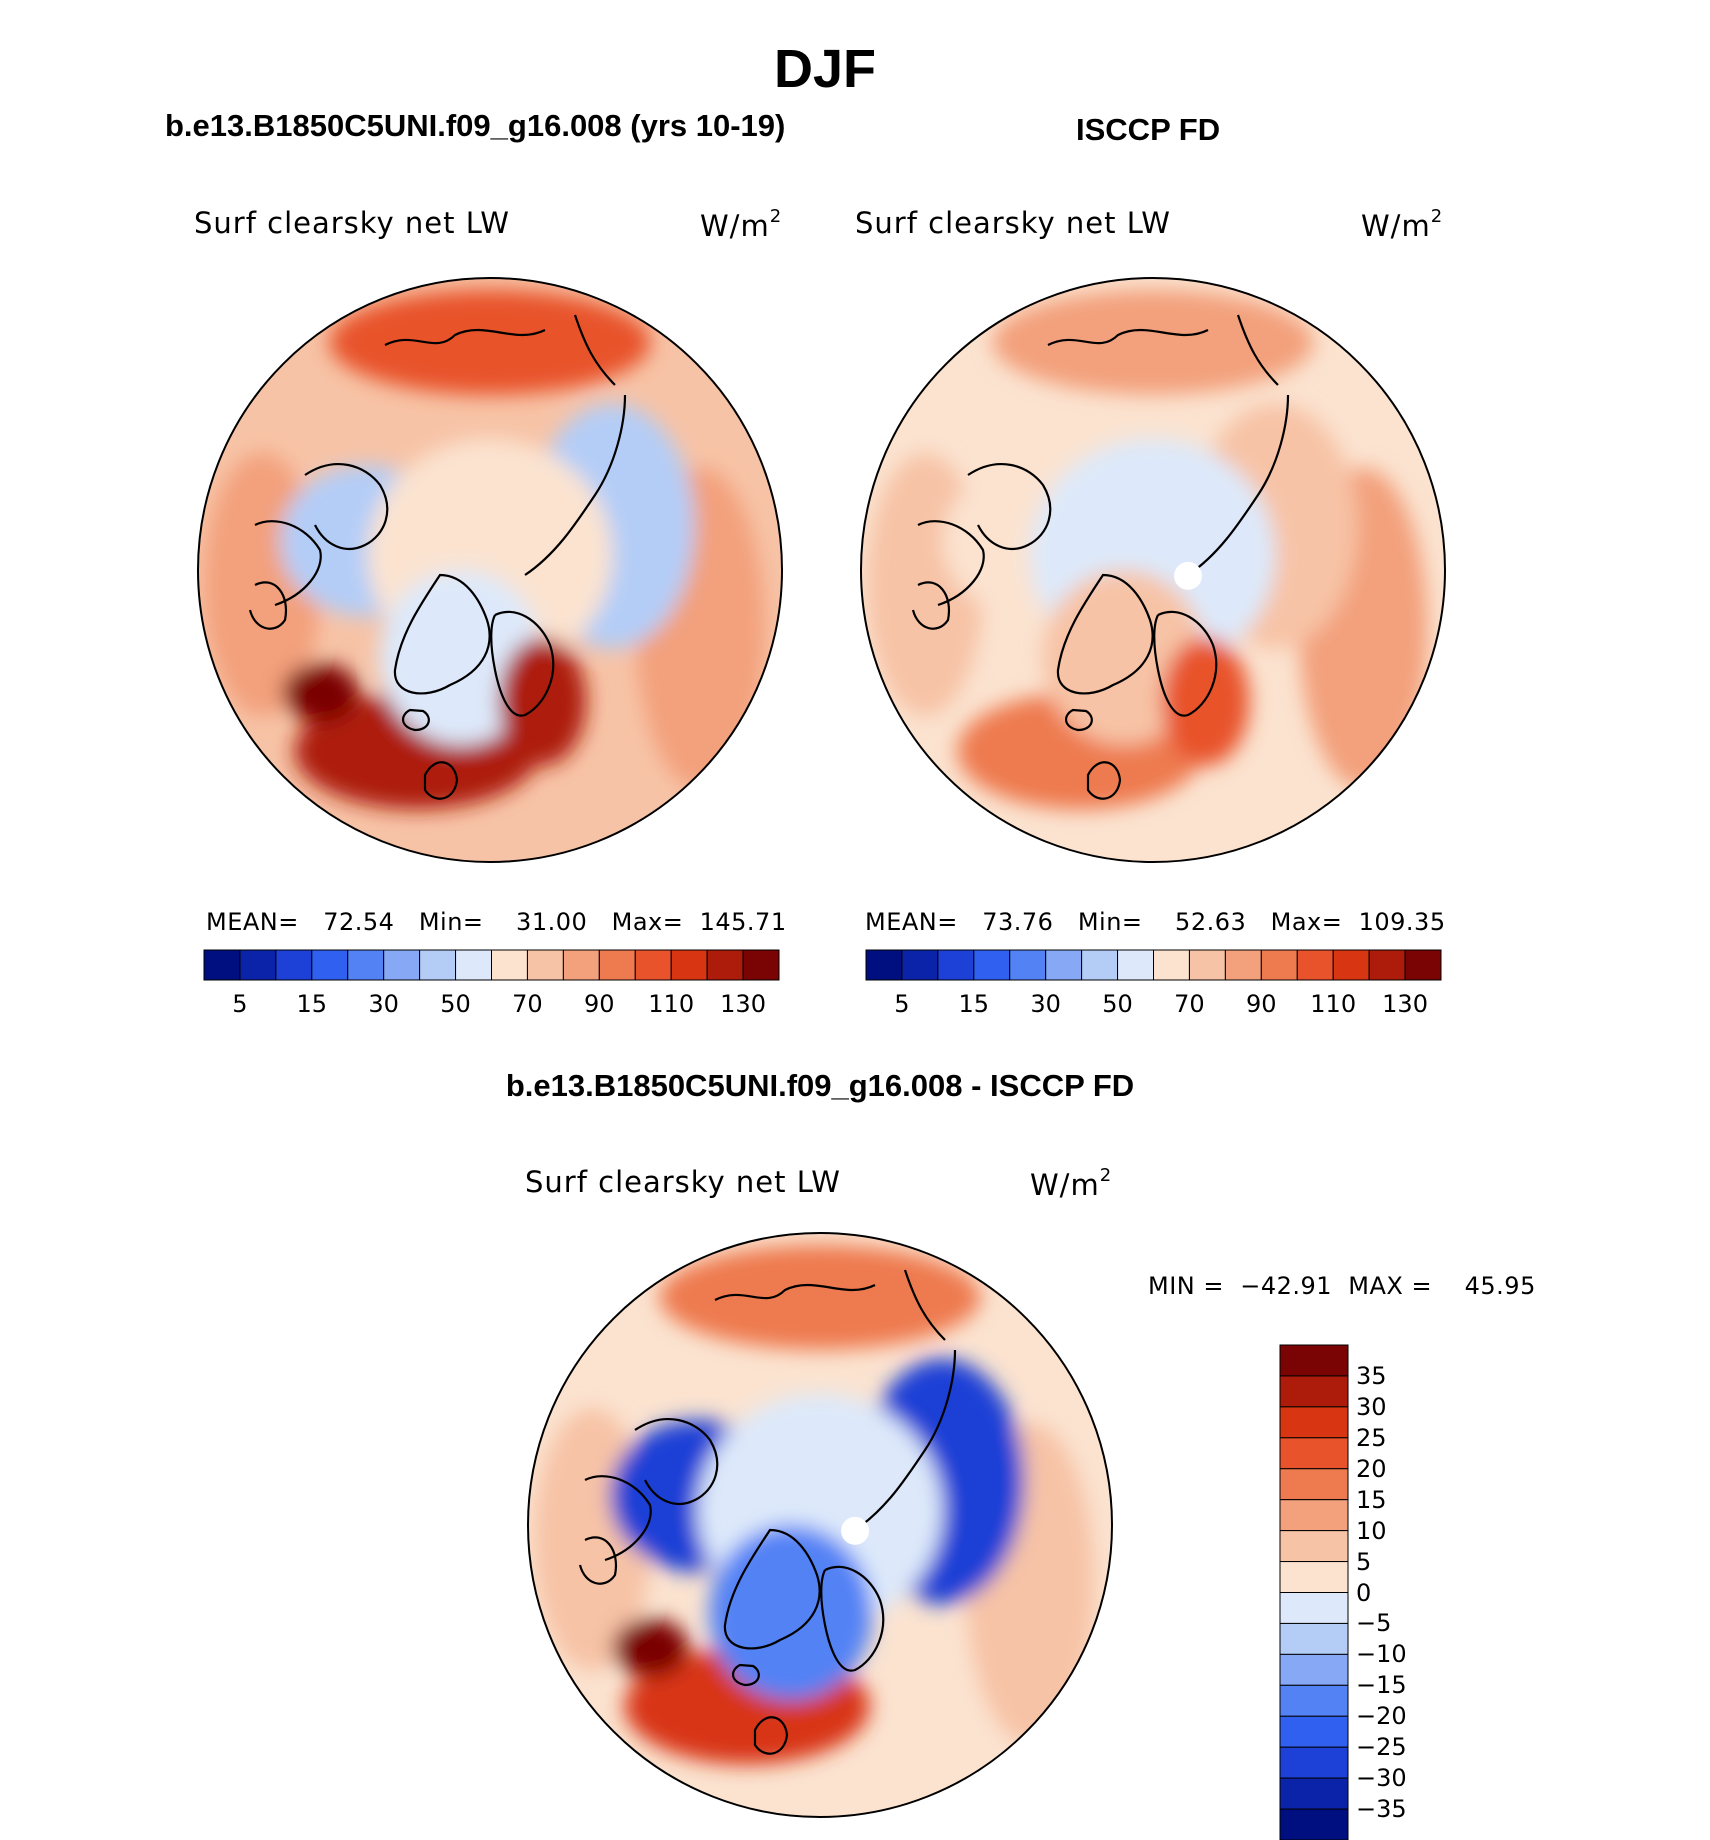 Image resolution: width=1710 pixels, height=1840 pixels. What do you see at coordinates (820, 1085) in the screenshot?
I see `panel-3-title: b.e13.B1850C5UNI.f09_g16.008 - ISCCP FD` at bounding box center [820, 1085].